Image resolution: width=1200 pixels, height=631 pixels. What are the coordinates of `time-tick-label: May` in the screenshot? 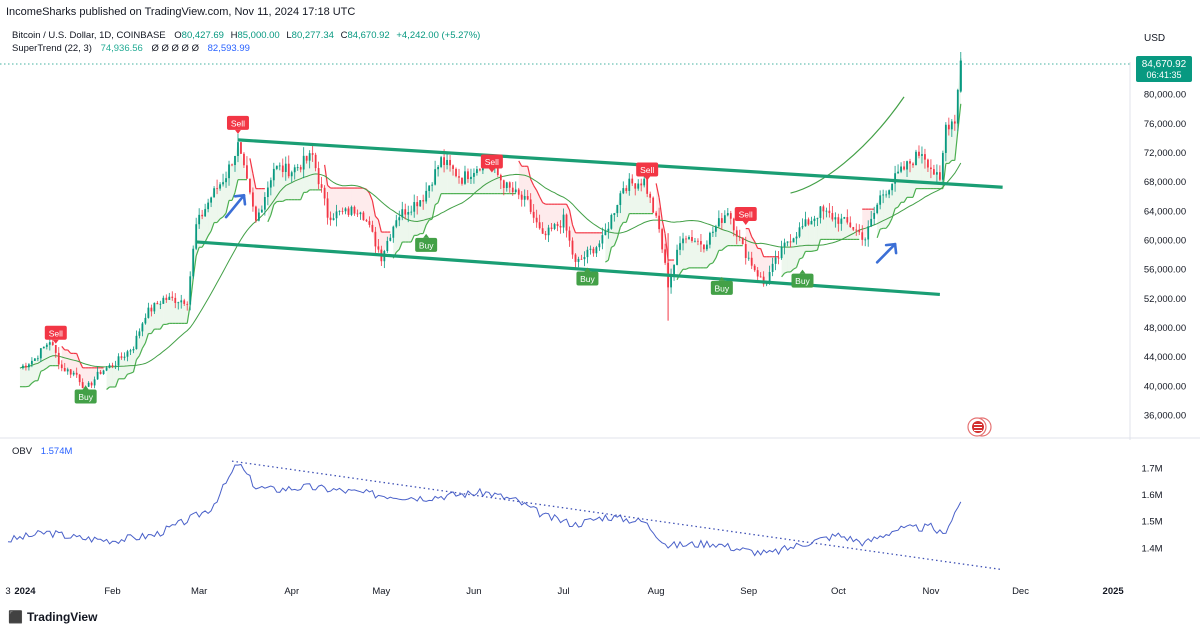 It's located at (381, 591).